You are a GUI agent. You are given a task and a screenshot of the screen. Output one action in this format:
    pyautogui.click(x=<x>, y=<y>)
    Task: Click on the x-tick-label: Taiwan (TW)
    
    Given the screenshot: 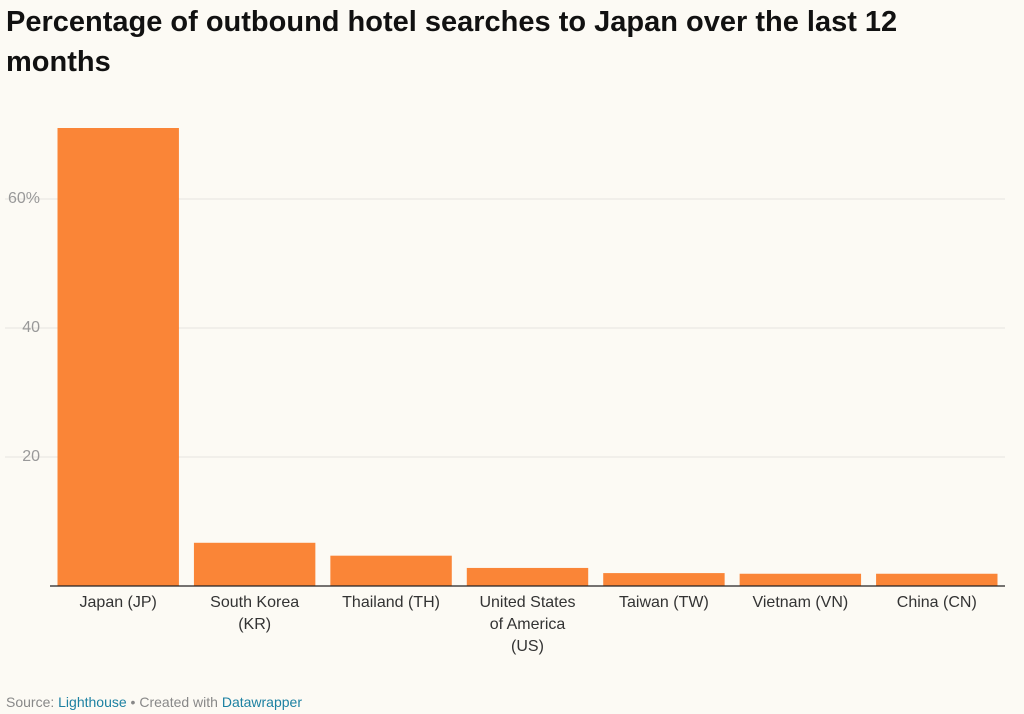 What is the action you would take?
    pyautogui.click(x=664, y=602)
    